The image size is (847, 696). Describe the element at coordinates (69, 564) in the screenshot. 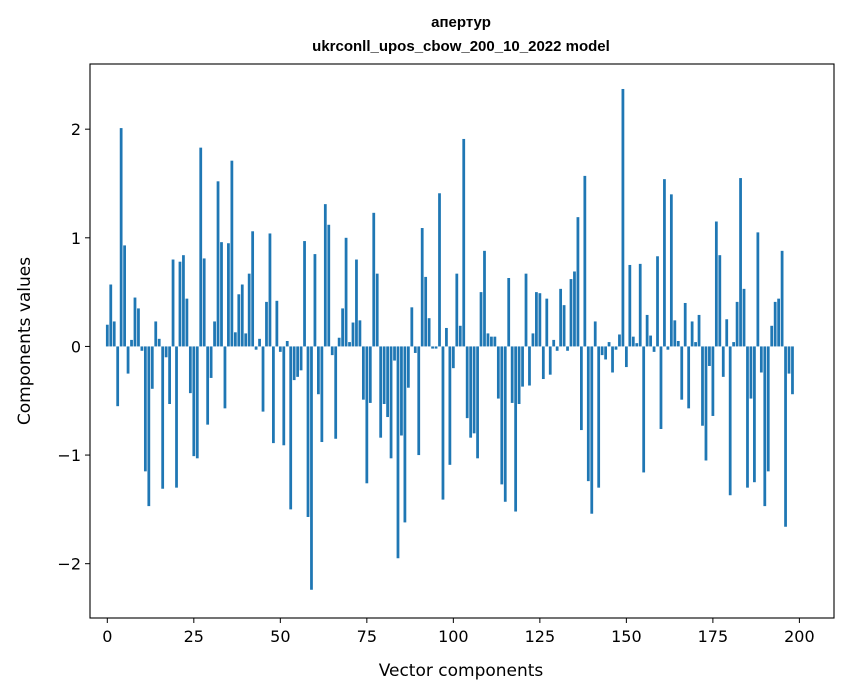

I see `y-tick-label: −2` at that location.